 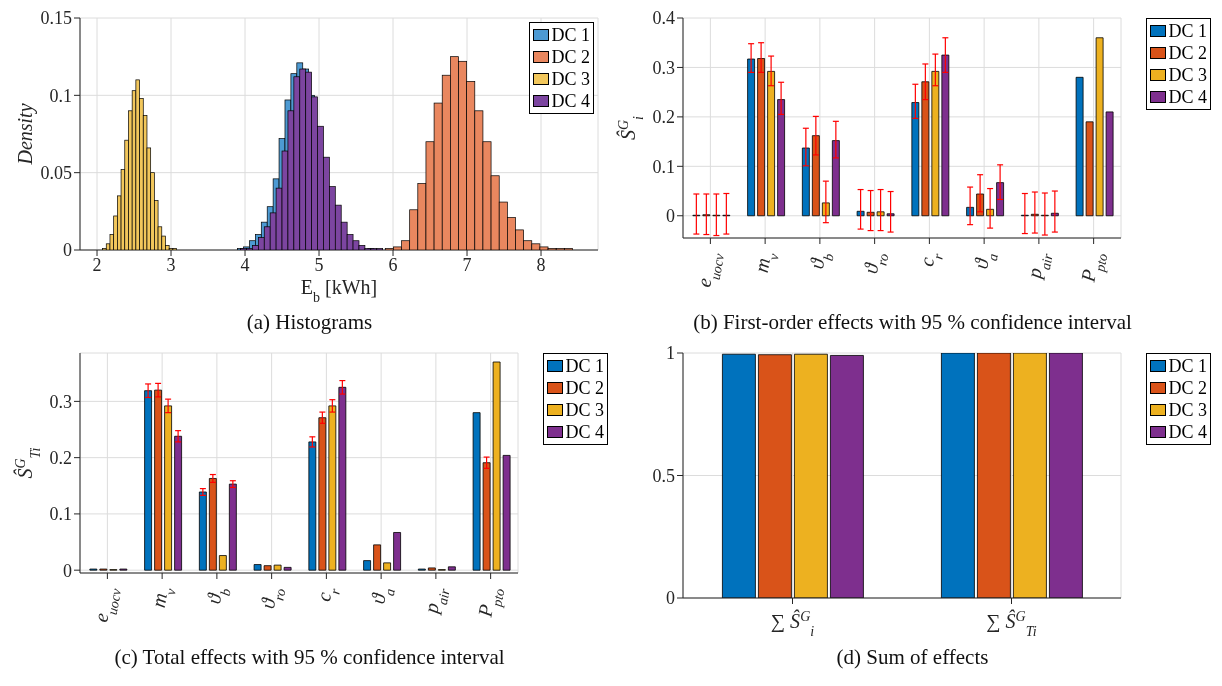 I want to click on text: (c) Total effects with 95 % confidence interval, so click(x=309, y=657).